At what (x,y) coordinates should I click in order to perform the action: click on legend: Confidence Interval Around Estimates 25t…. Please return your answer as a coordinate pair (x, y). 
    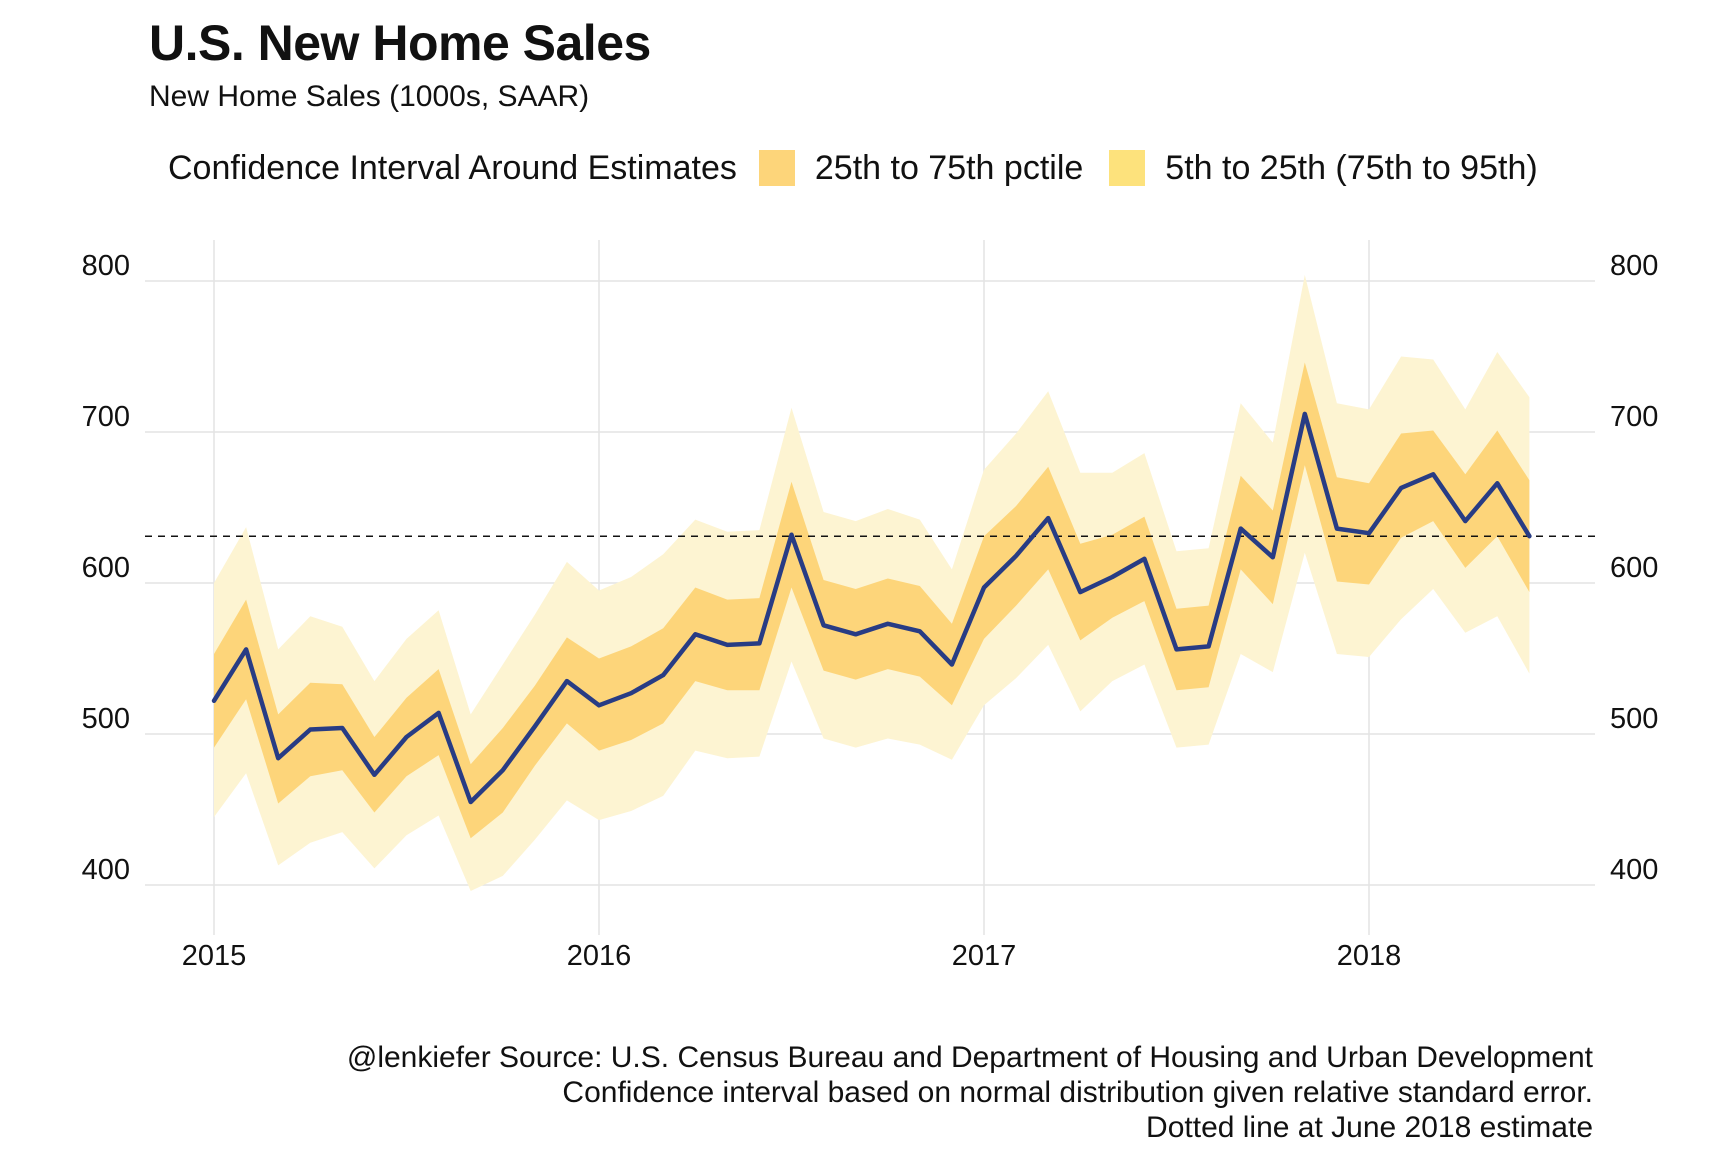
    Looking at the image, I should click on (866, 168).